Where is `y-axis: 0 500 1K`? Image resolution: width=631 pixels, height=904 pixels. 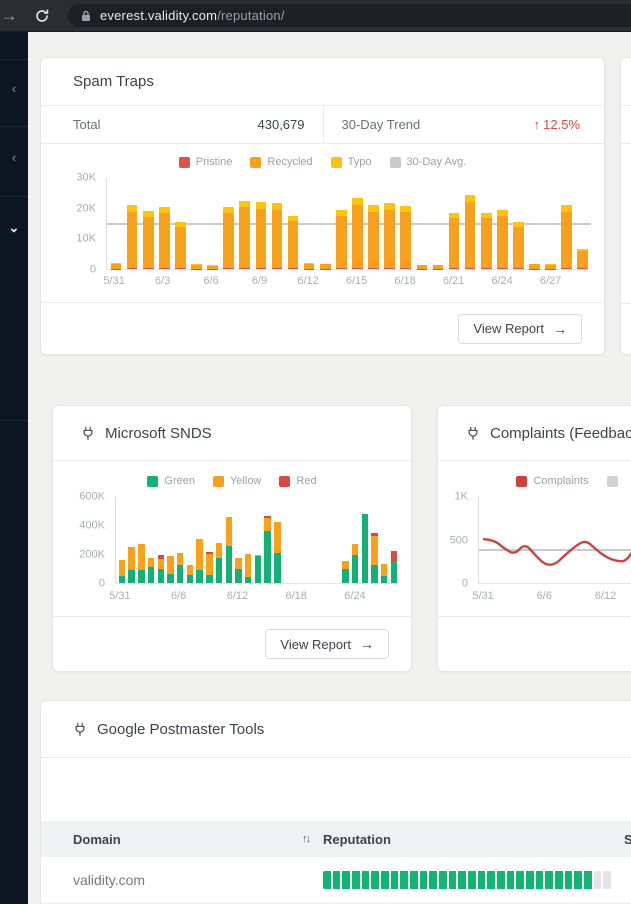 y-axis: 0 500 1K is located at coordinates (458, 540).